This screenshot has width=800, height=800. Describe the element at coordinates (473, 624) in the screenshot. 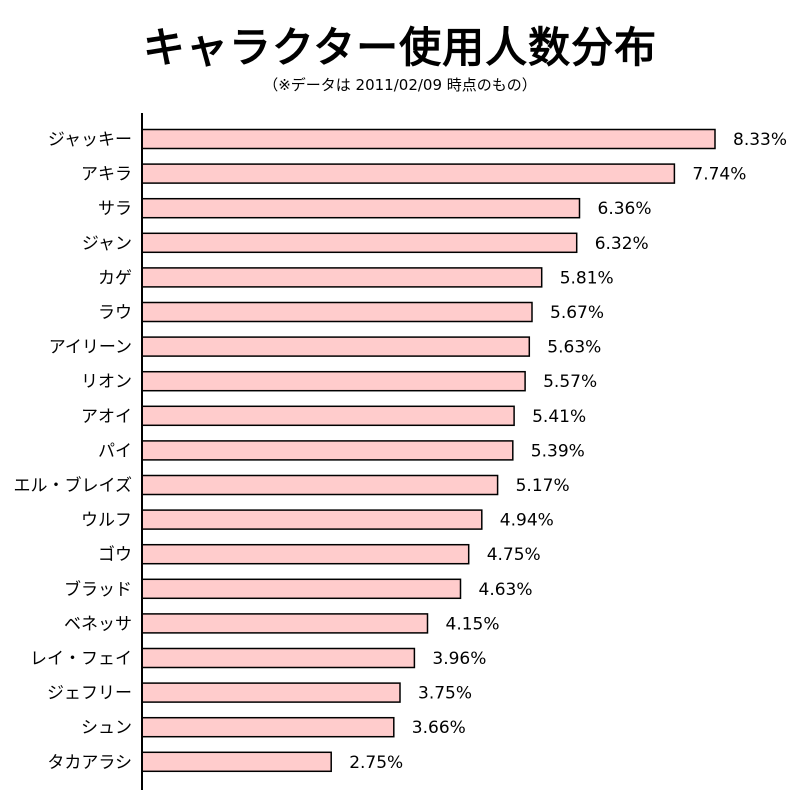

I see `value-label: 4.15%` at that location.